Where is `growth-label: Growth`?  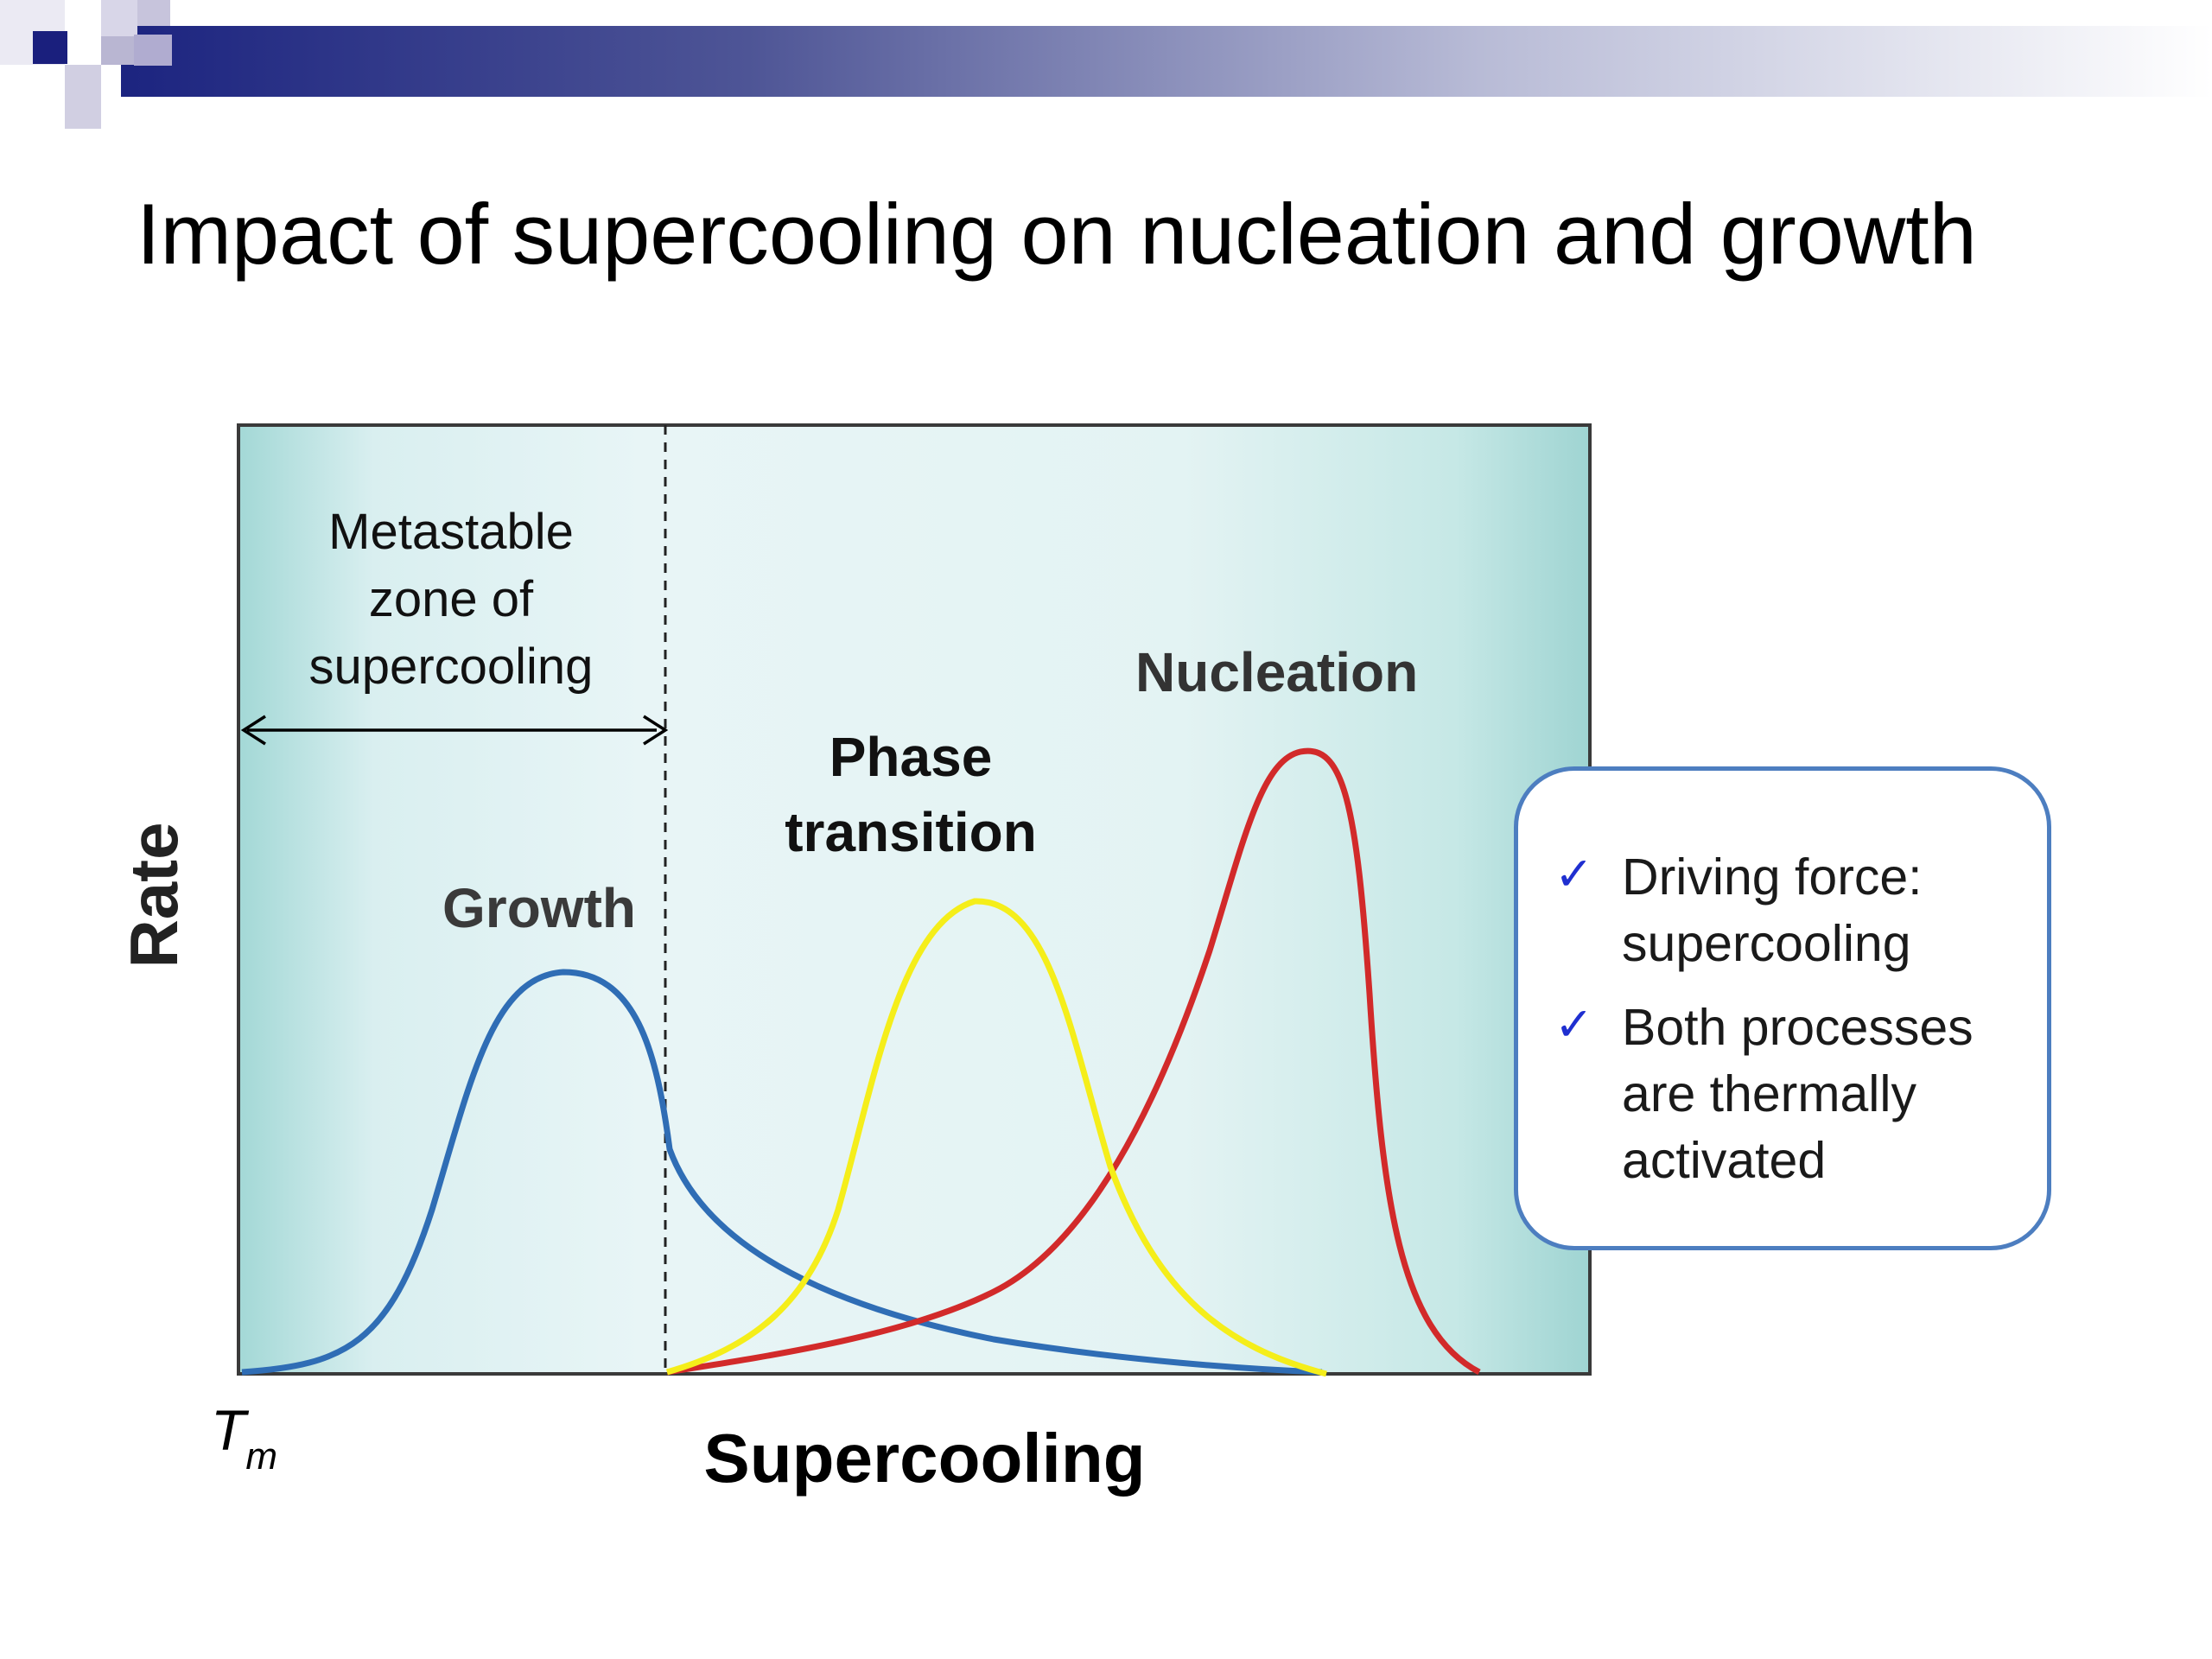 growth-label: Growth is located at coordinates (539, 908).